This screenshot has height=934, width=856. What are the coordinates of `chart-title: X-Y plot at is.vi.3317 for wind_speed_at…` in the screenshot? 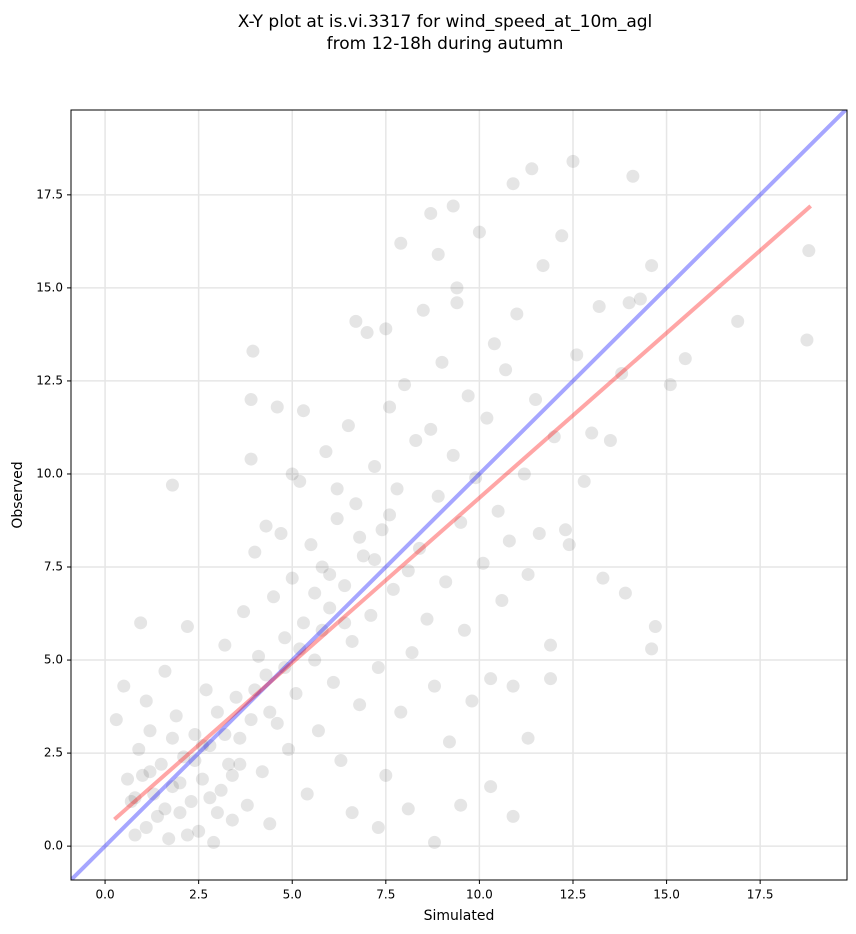 It's located at (445, 22).